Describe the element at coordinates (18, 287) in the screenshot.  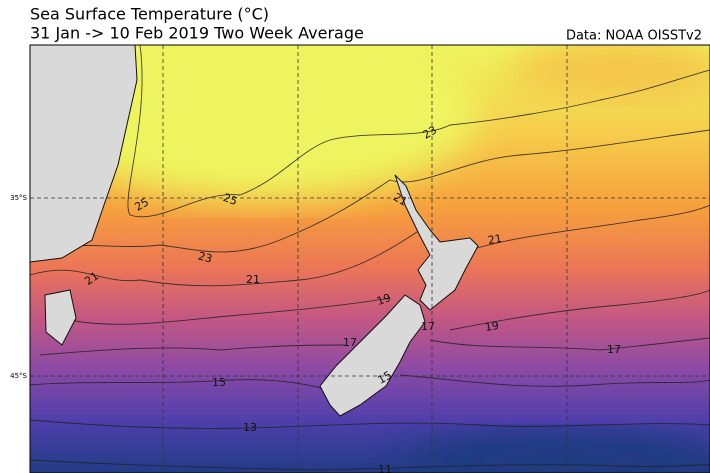
I see `latitude-labels: 35°S 45°S` at that location.